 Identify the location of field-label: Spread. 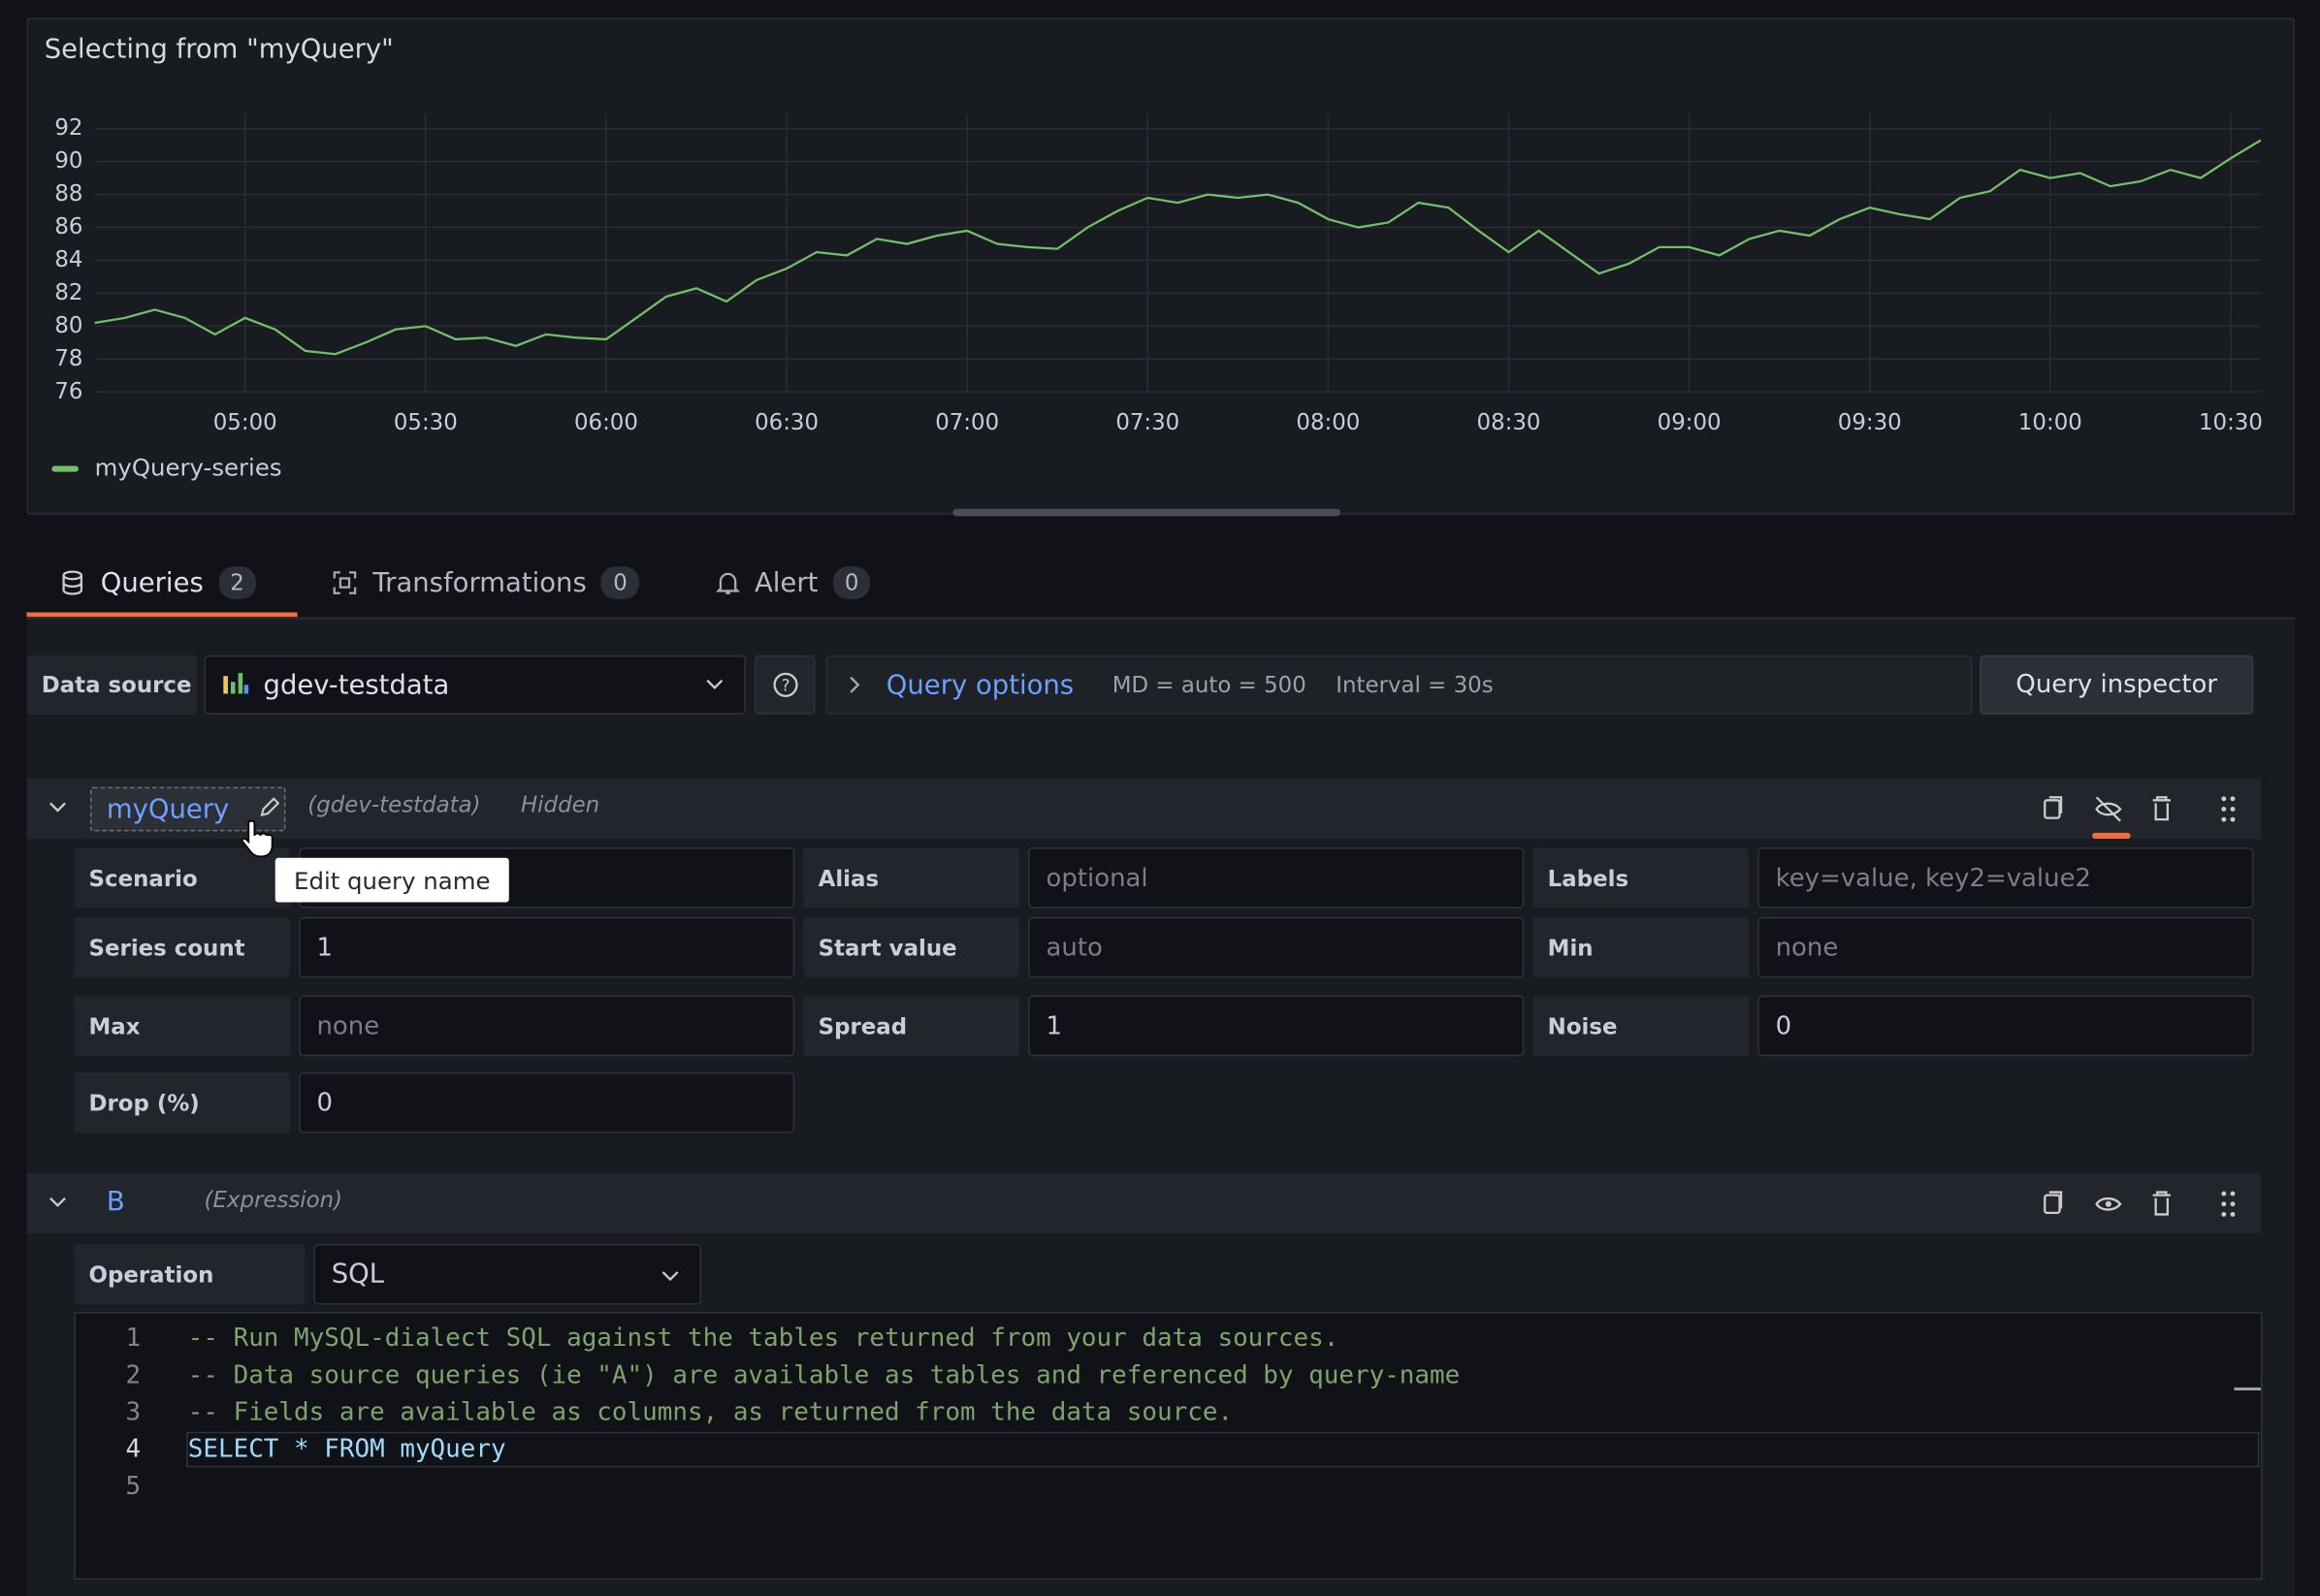
(911, 1026).